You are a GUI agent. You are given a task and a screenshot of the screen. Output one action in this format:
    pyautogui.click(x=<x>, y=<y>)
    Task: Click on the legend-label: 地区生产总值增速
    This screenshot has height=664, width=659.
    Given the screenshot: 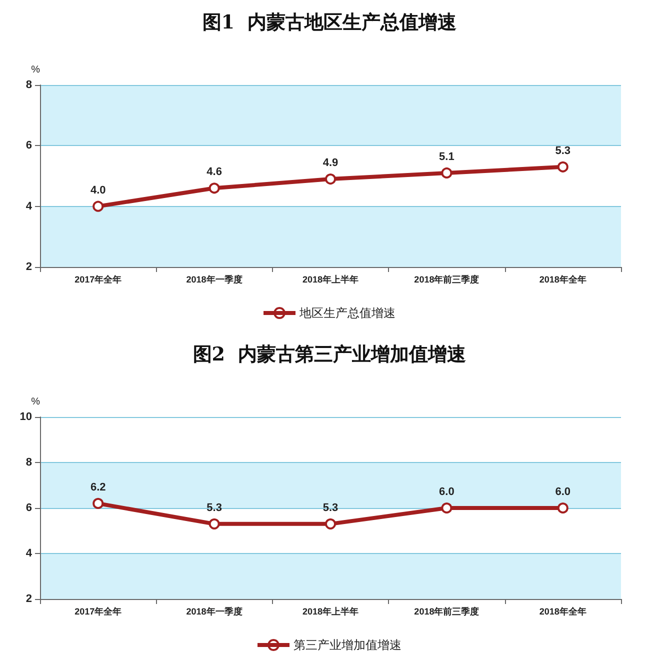 What is the action you would take?
    pyautogui.click(x=347, y=313)
    